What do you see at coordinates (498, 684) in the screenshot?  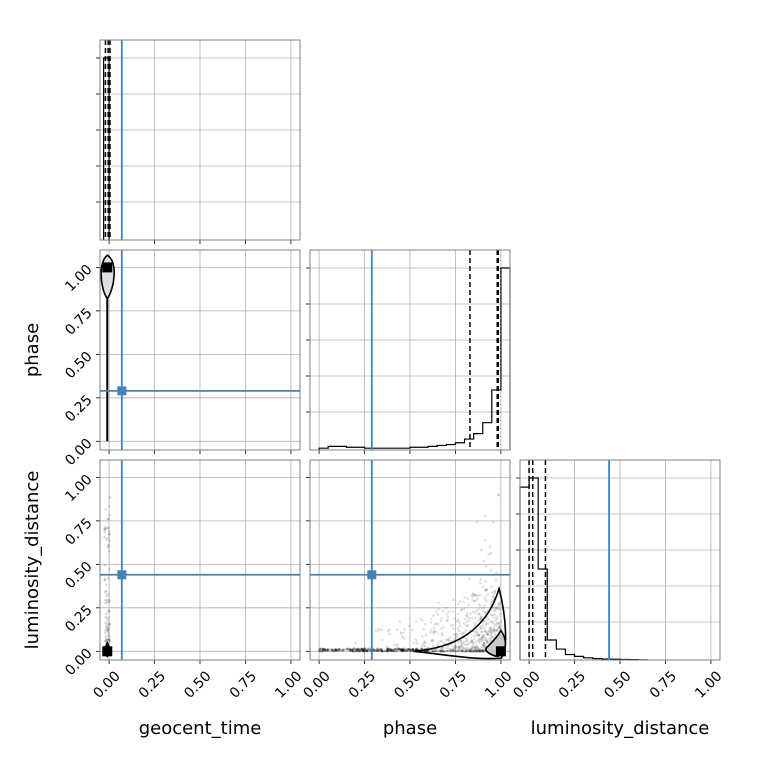 I see `x-tick-label: 1.00` at bounding box center [498, 684].